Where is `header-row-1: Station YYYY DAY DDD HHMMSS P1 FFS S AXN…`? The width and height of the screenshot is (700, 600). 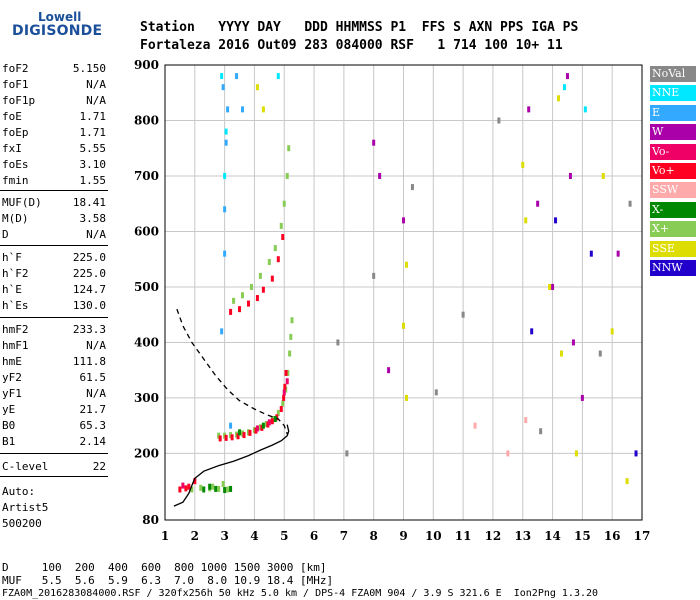
header-row-1: Station YYYY DAY DDD HHMMSS P1 FFS S AXN… is located at coordinates (359, 27).